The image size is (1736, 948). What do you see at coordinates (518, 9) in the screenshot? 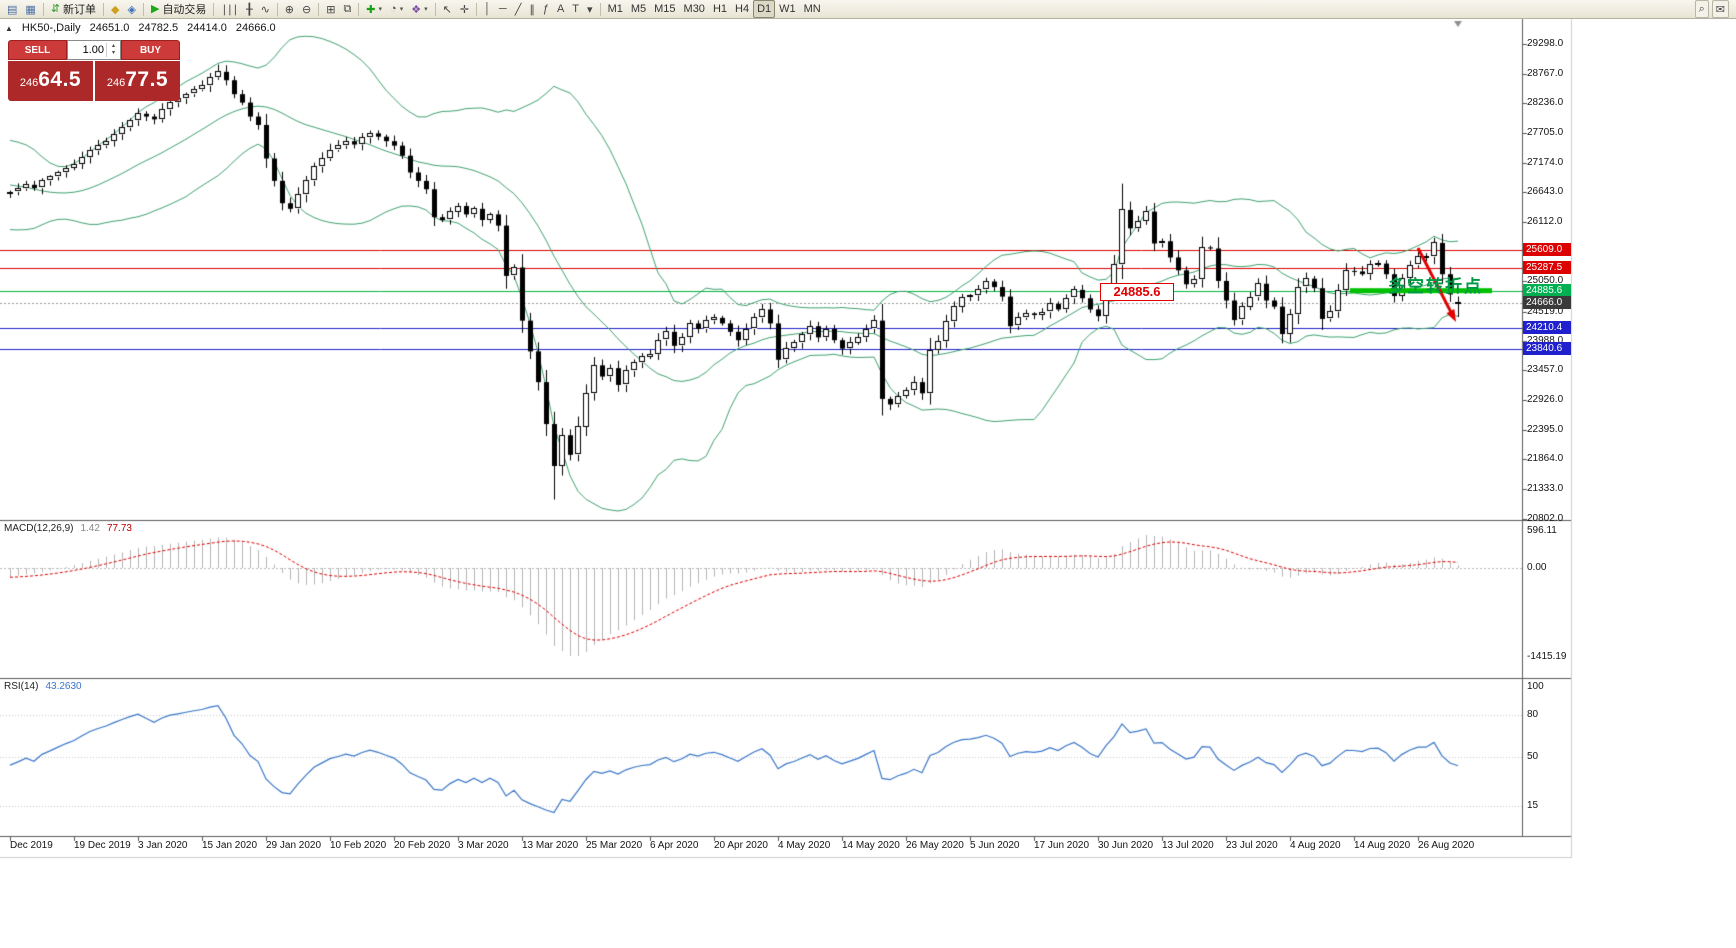
I see `trendline-icon: ╱` at bounding box center [518, 9].